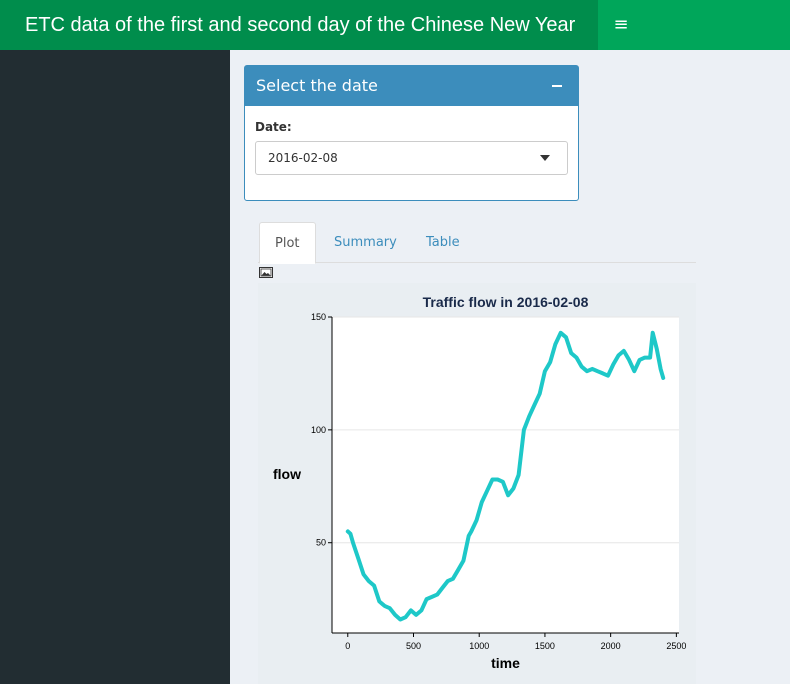  I want to click on sidebar-toggle-icon: ≡, so click(621, 24).